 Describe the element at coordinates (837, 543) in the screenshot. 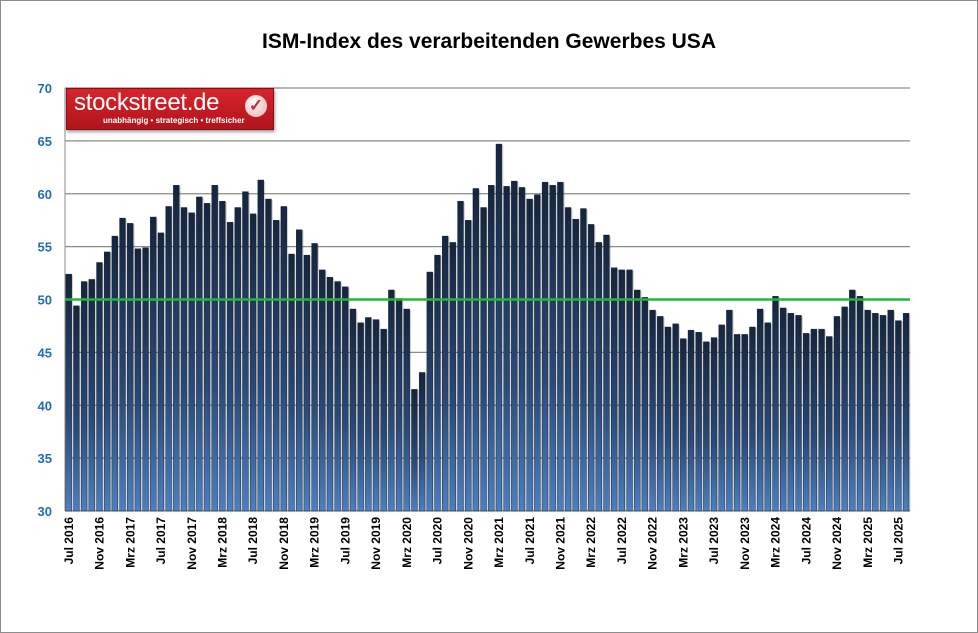

I see `x-tick-label: Nov 2024` at that location.